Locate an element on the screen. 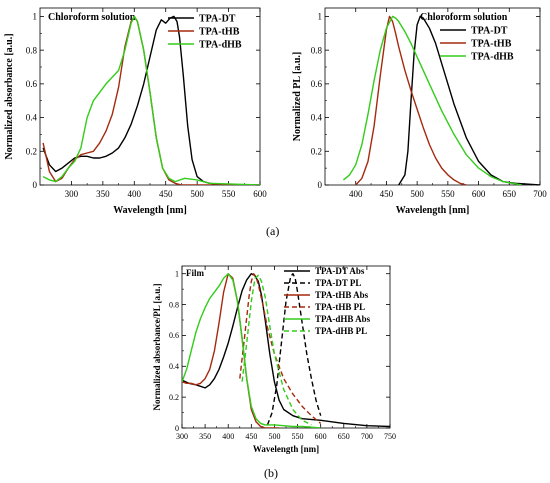  series-line-tpa-dt-abs is located at coordinates (286, 350).